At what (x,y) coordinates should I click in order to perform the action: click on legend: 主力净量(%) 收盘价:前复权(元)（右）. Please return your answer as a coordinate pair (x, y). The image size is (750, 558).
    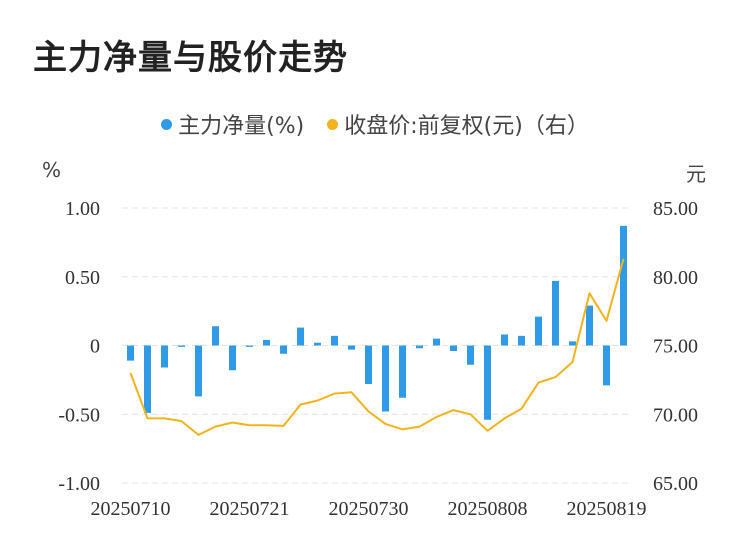
    Looking at the image, I should click on (375, 124).